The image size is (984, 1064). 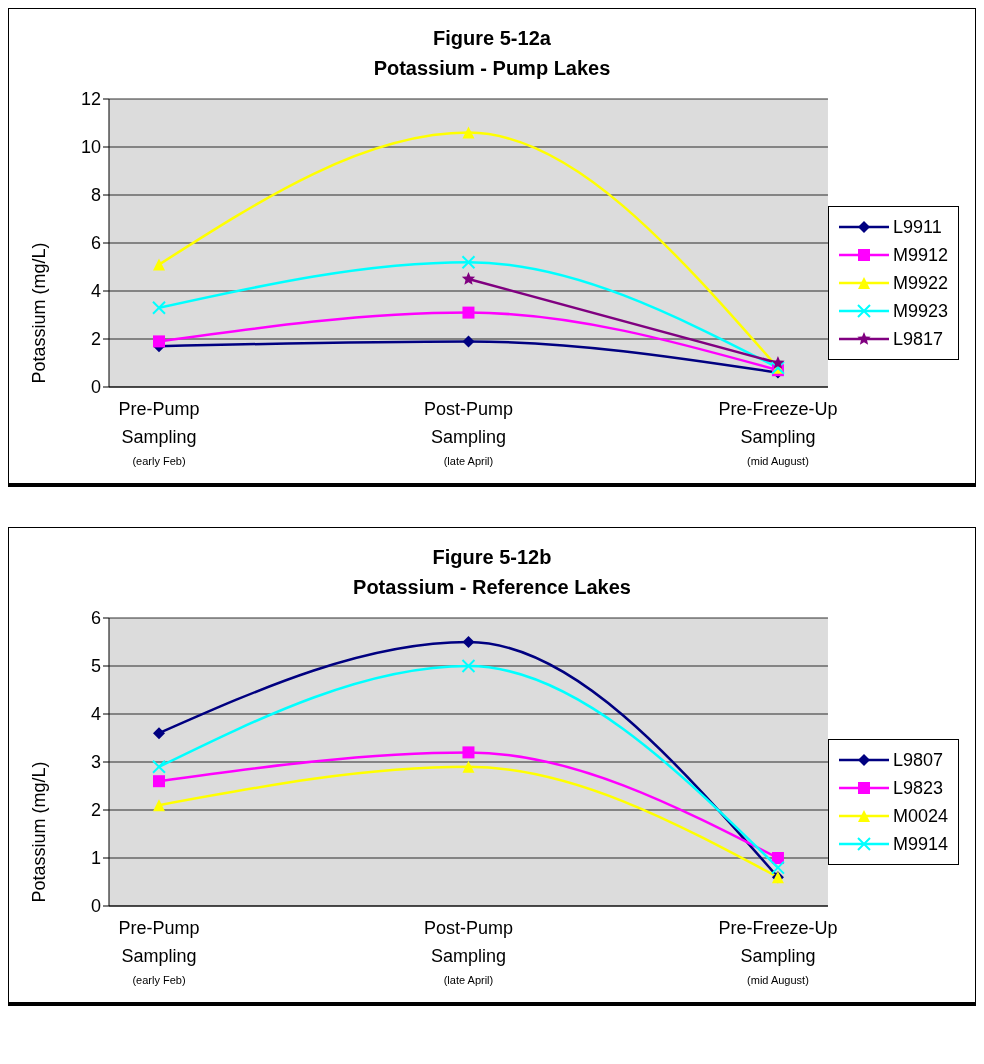 I want to click on legend-label: L9817, so click(x=918, y=339).